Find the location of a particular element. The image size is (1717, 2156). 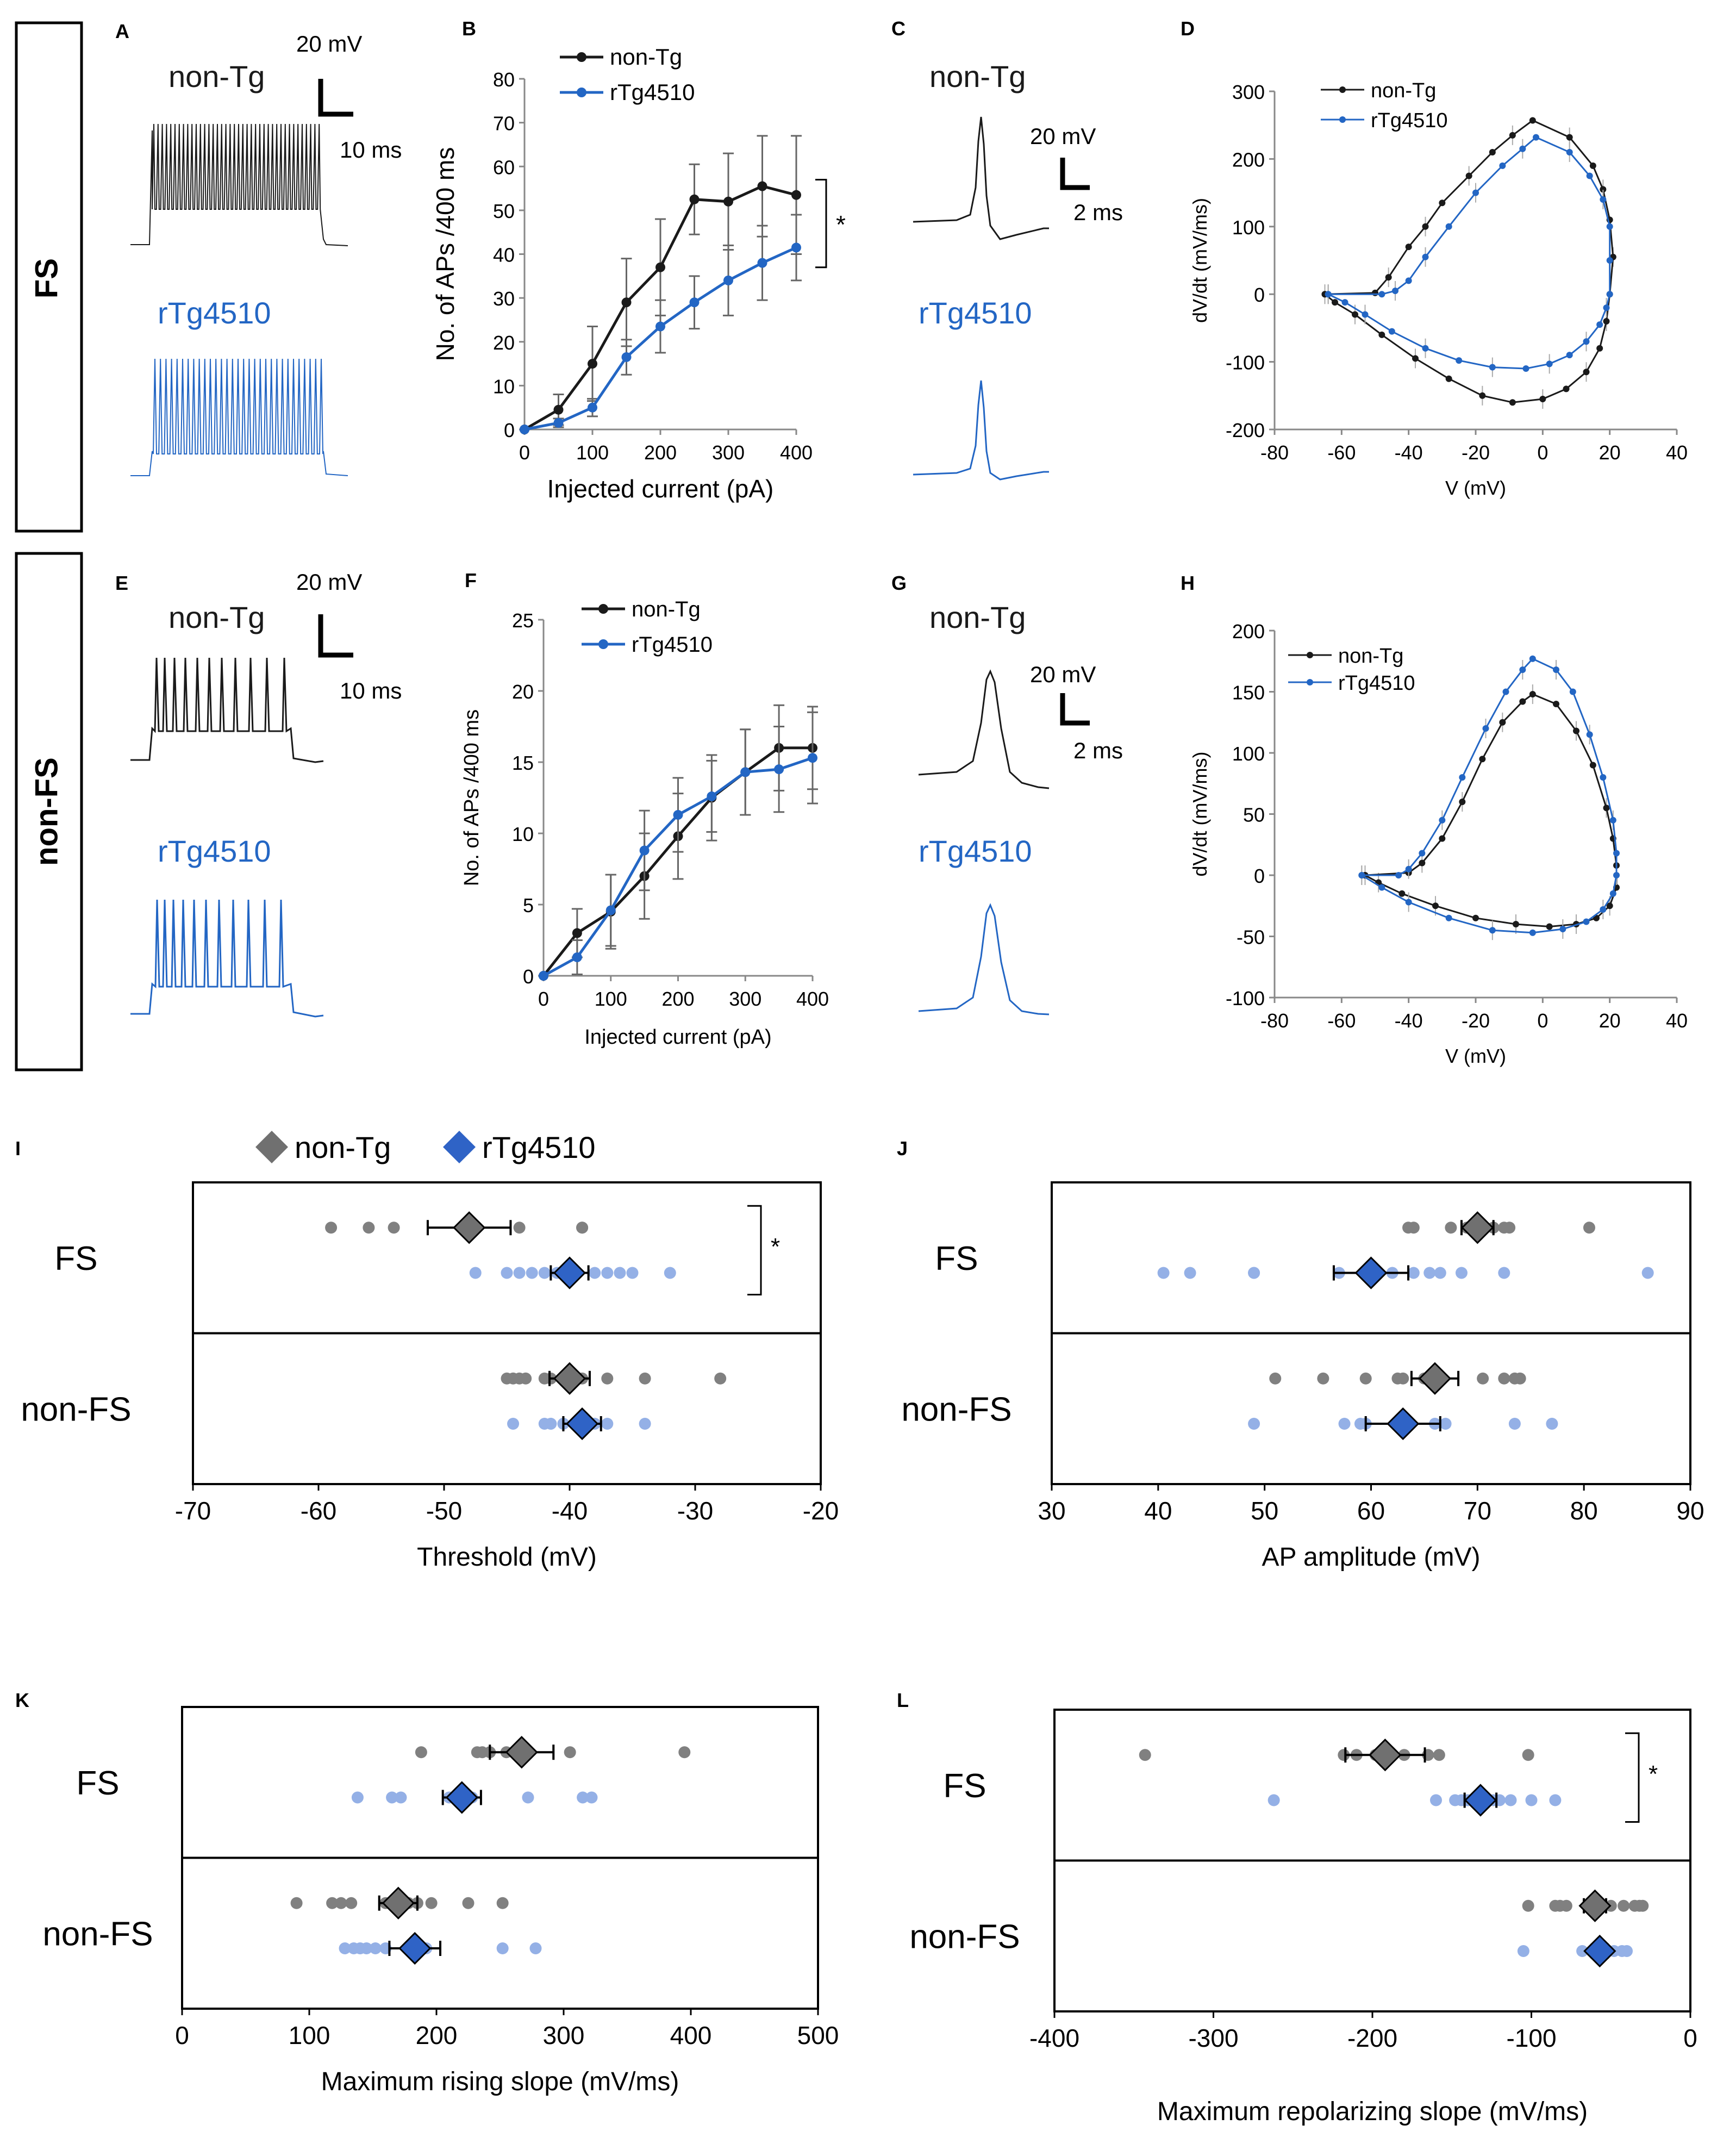

chart-d-y-tick-label: 100 is located at coordinates (1248, 227).